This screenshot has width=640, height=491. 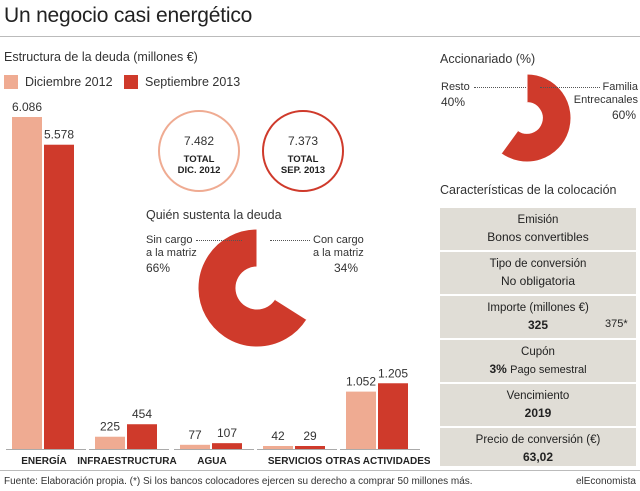 I want to click on total-sep-2013-value: 7.373, so click(x=303, y=141).